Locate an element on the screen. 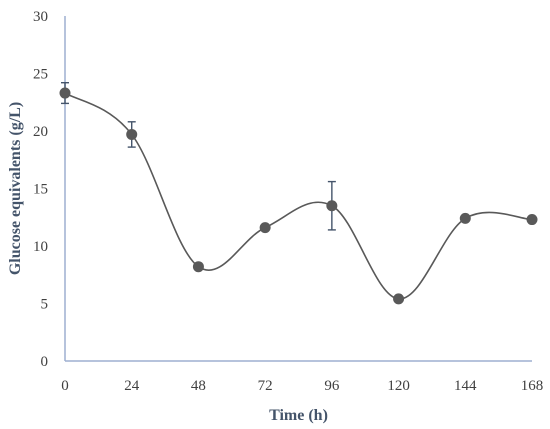 The height and width of the screenshot is (429, 550). y-tick-label: 20 is located at coordinates (40, 132).